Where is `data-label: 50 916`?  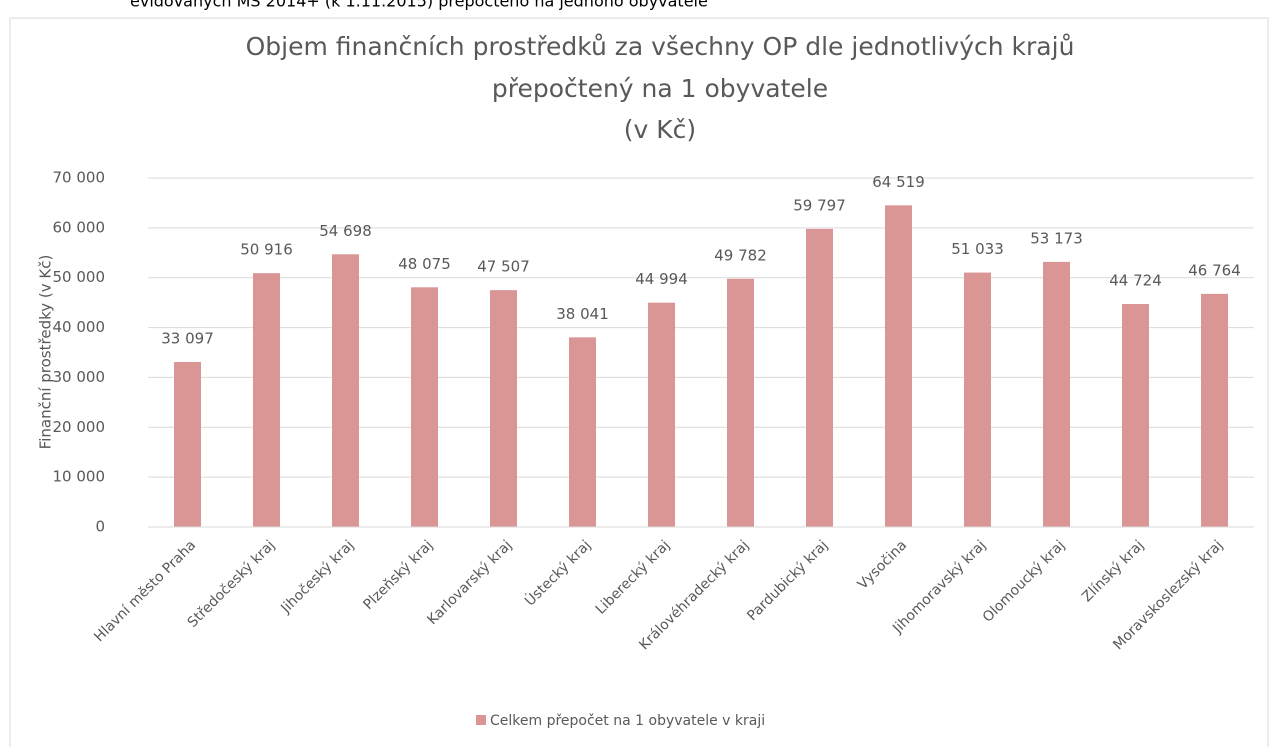
data-label: 50 916 is located at coordinates (266, 250).